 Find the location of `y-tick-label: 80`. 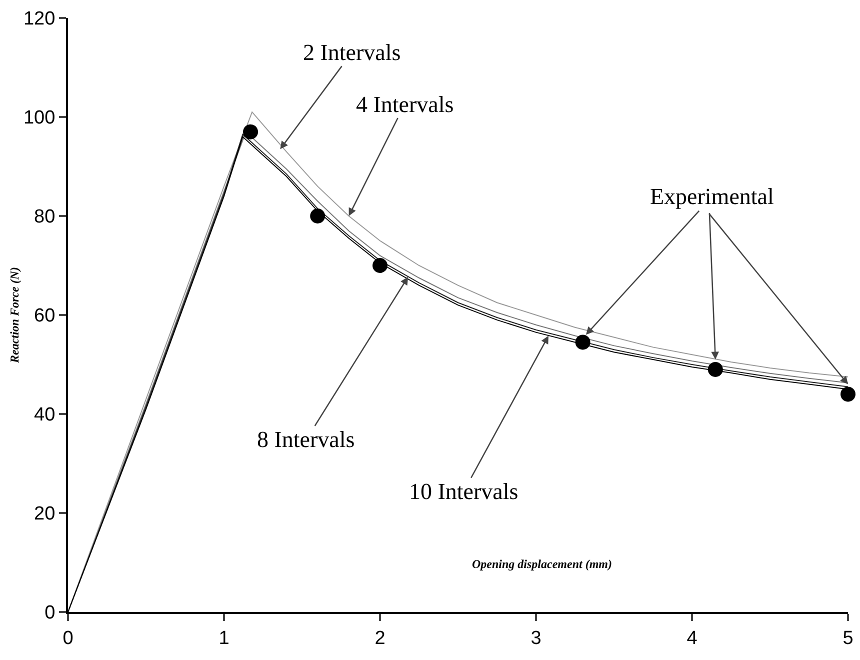

y-tick-label: 80 is located at coordinates (45, 217).